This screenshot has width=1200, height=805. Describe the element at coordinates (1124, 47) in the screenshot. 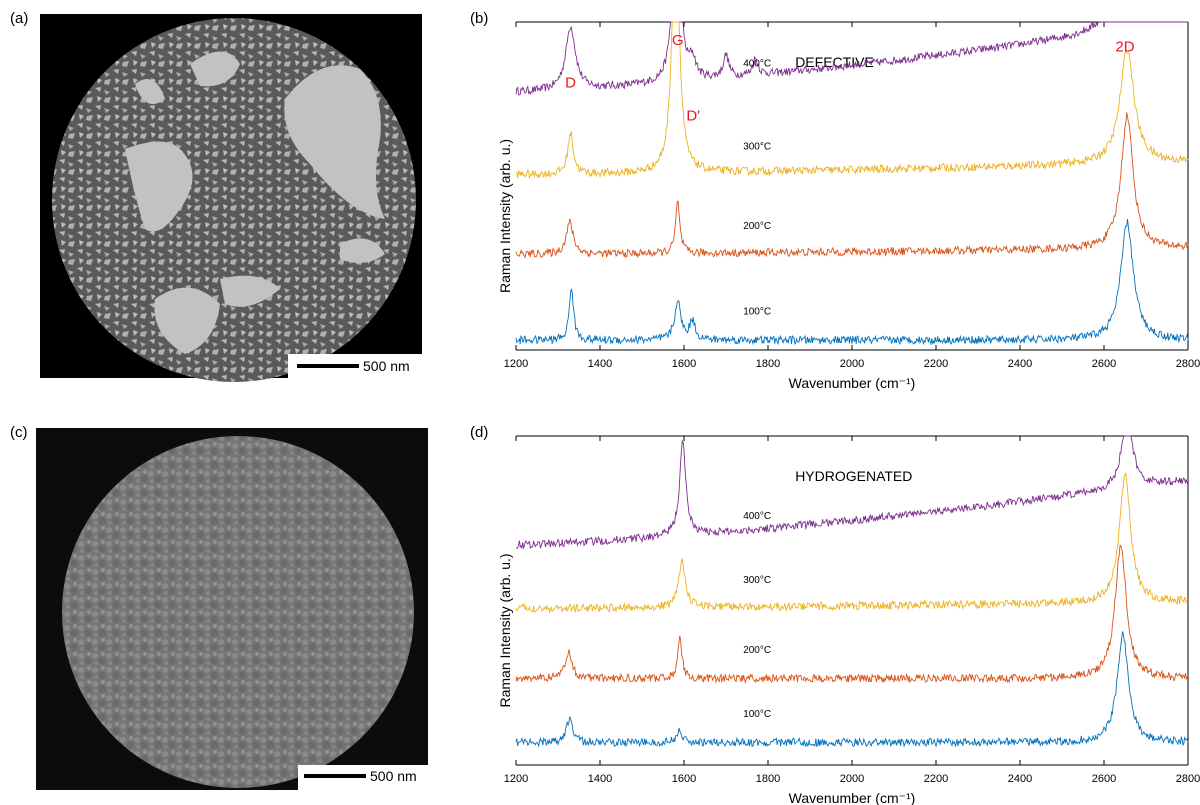

I see `peak-label: 2D` at that location.